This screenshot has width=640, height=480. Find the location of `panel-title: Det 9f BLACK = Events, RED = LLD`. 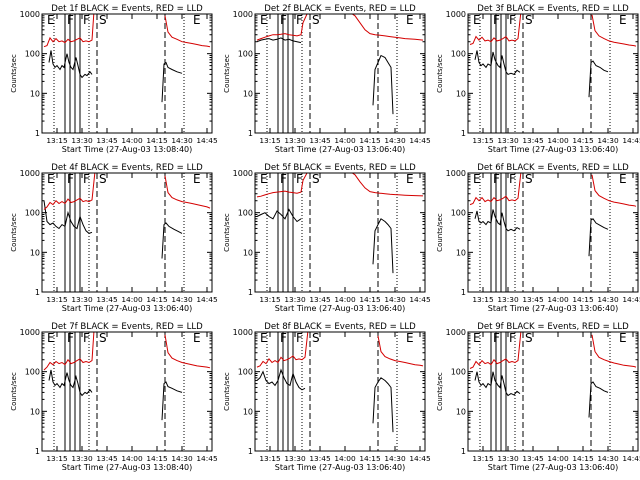

panel-title: Det 9f BLACK = Events, RED = LLD is located at coordinates (553, 327).